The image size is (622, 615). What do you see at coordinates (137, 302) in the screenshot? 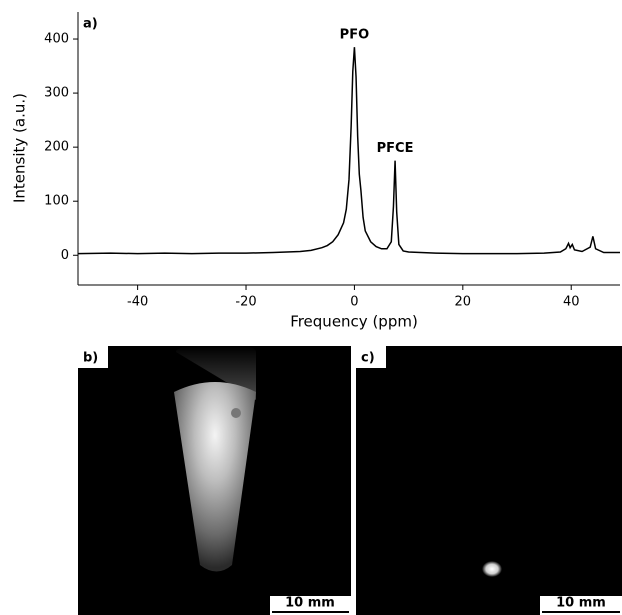
I see `x-tick-label: -40` at bounding box center [137, 302].